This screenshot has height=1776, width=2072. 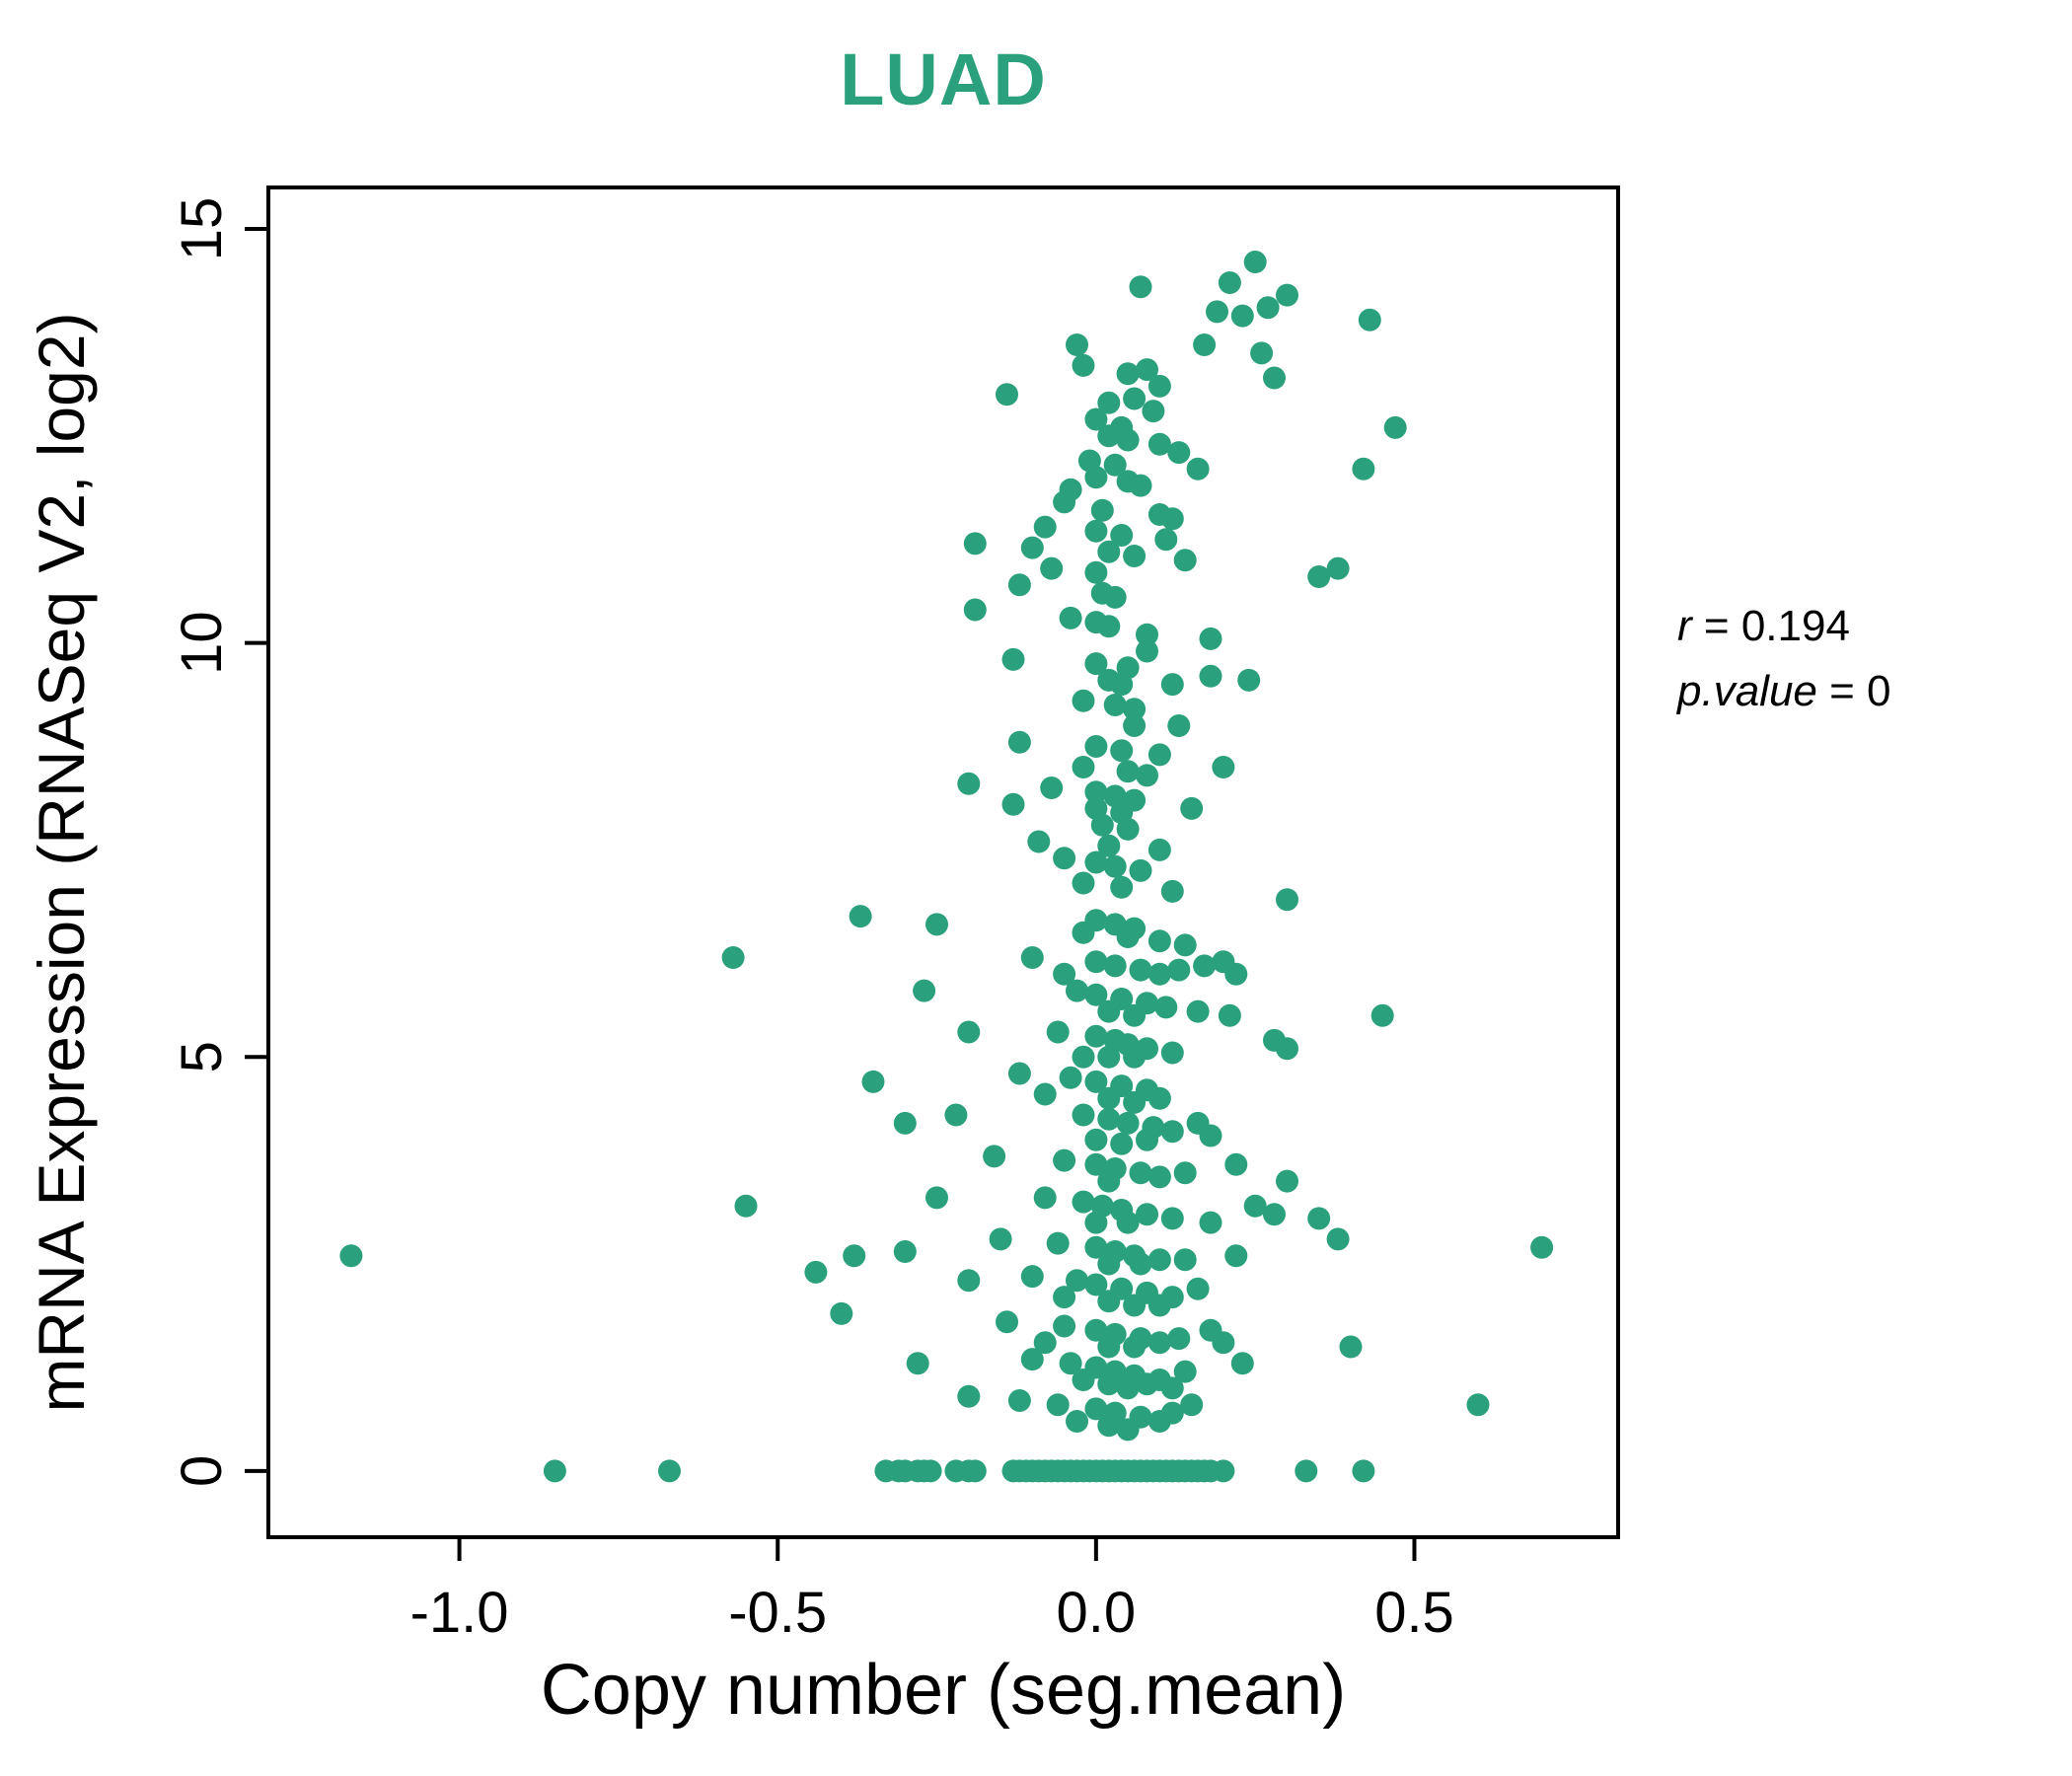 I want to click on correlation-equals: =, so click(x=1716, y=626).